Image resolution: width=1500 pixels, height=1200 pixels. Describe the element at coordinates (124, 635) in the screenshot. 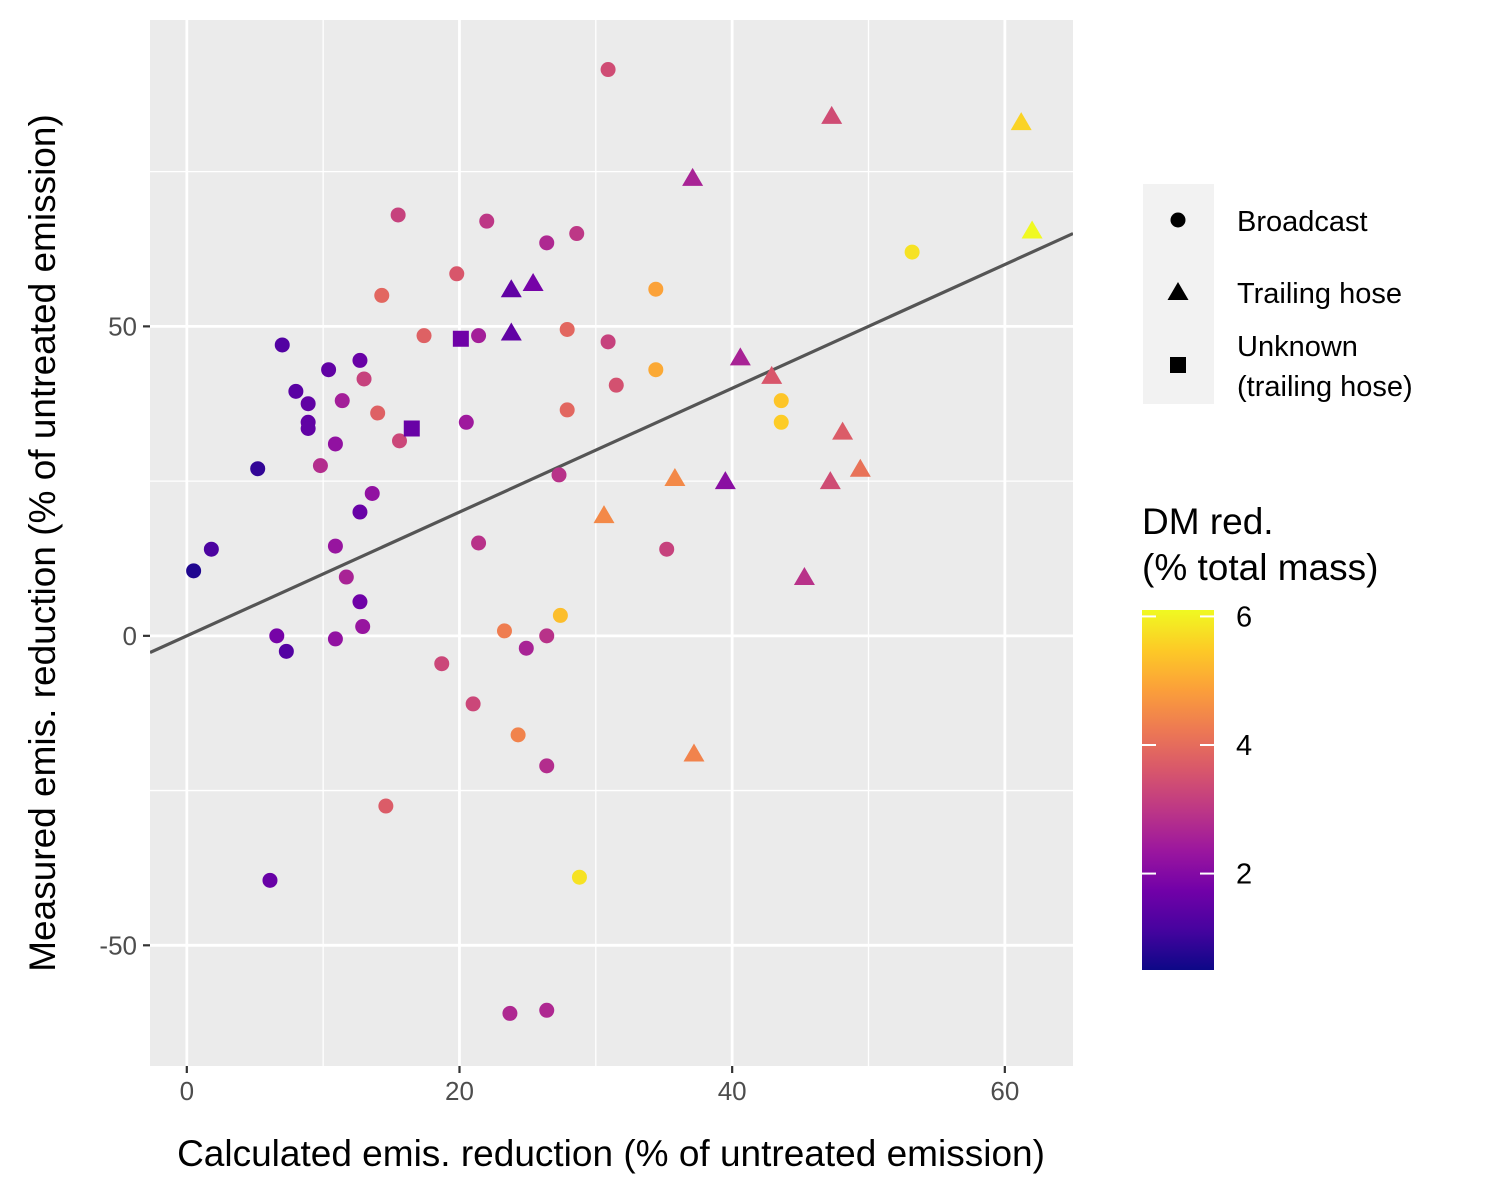

I see `y-axis-ticks: -50 0 50` at that location.